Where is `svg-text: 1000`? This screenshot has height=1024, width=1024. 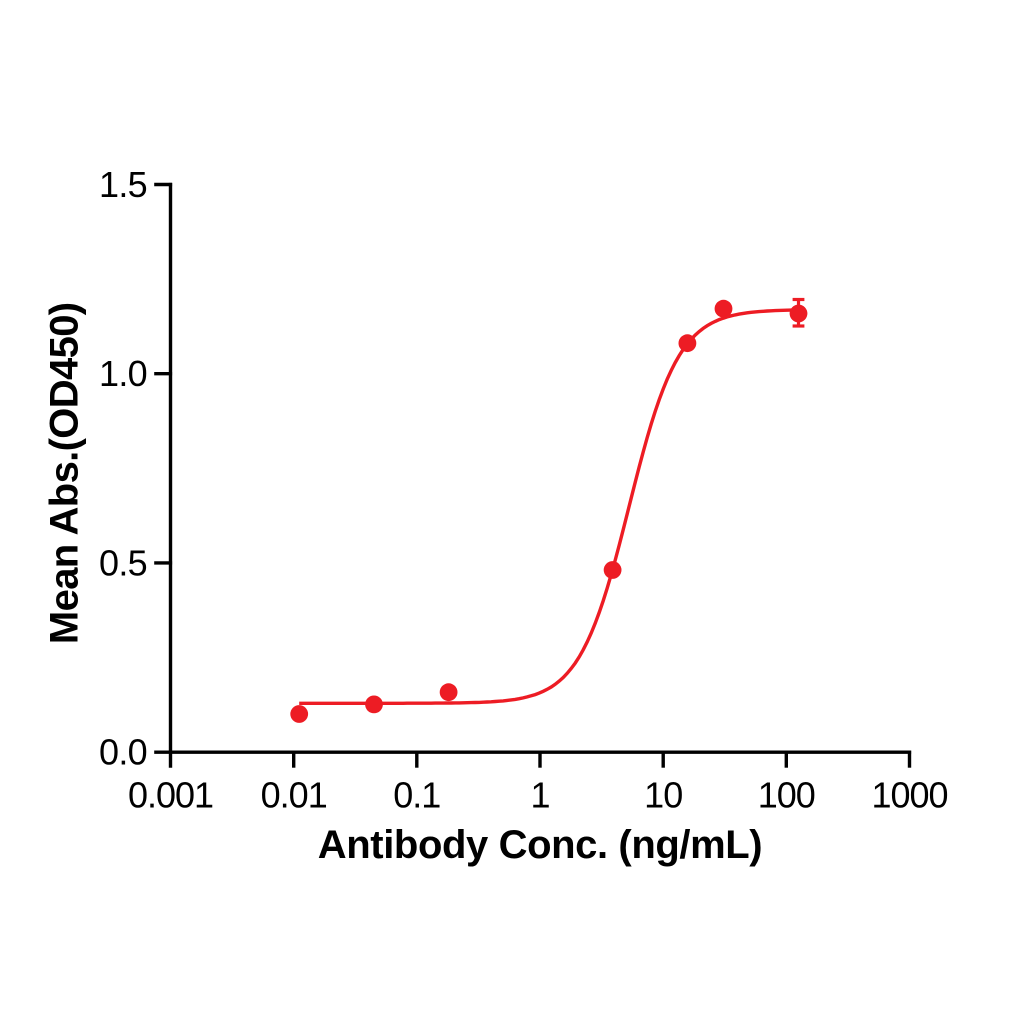
svg-text: 1000 is located at coordinates (909, 795).